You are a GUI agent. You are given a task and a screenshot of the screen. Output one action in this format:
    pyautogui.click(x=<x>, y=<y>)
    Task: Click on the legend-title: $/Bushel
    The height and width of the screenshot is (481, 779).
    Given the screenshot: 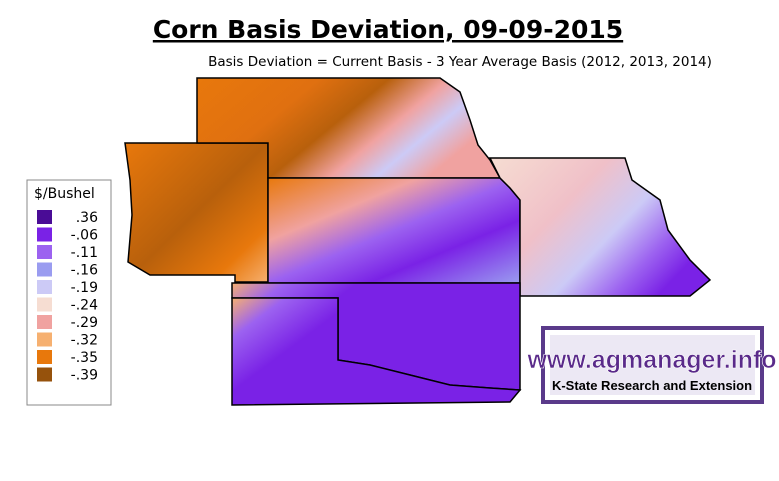 What is the action you would take?
    pyautogui.click(x=64, y=194)
    